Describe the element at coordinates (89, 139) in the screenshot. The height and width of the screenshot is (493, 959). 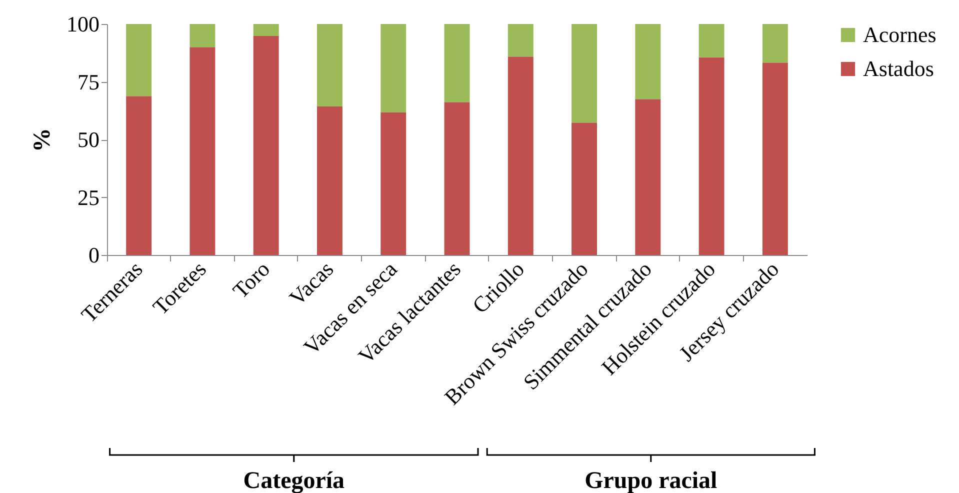
I see `y-tick-label: 50` at that location.